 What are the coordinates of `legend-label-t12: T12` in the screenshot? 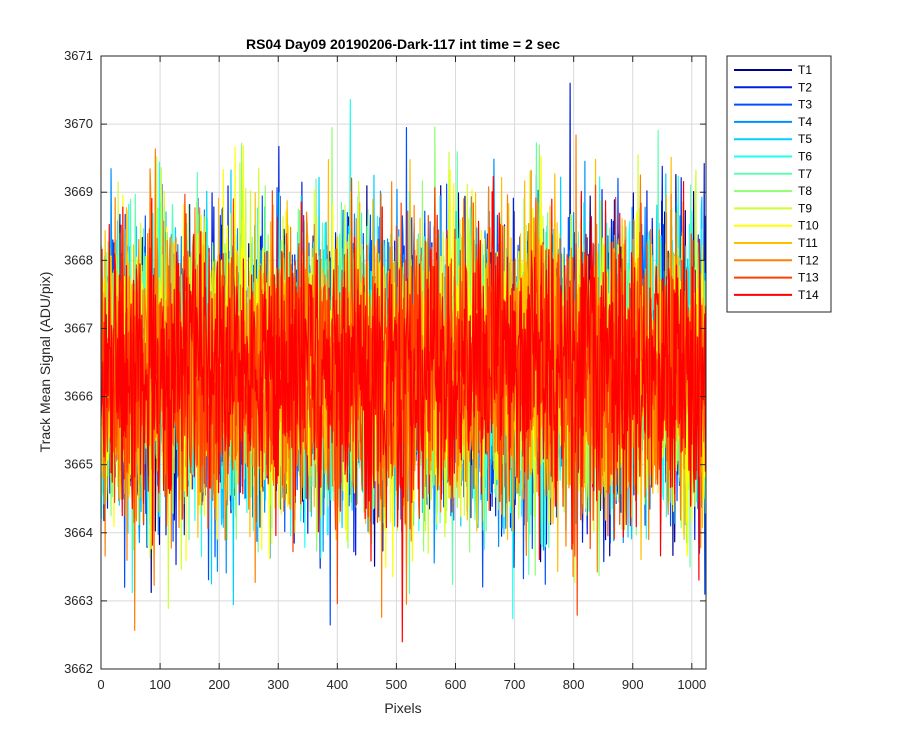 It's located at (808, 260).